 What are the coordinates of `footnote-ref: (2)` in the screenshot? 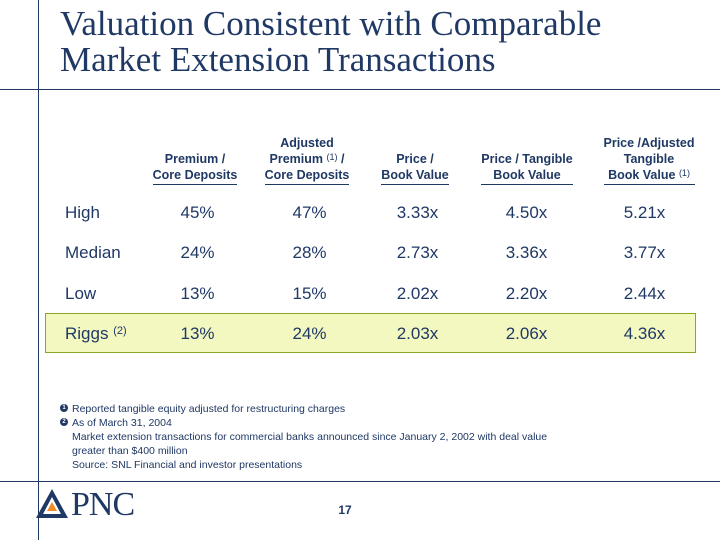 It's located at (120, 331).